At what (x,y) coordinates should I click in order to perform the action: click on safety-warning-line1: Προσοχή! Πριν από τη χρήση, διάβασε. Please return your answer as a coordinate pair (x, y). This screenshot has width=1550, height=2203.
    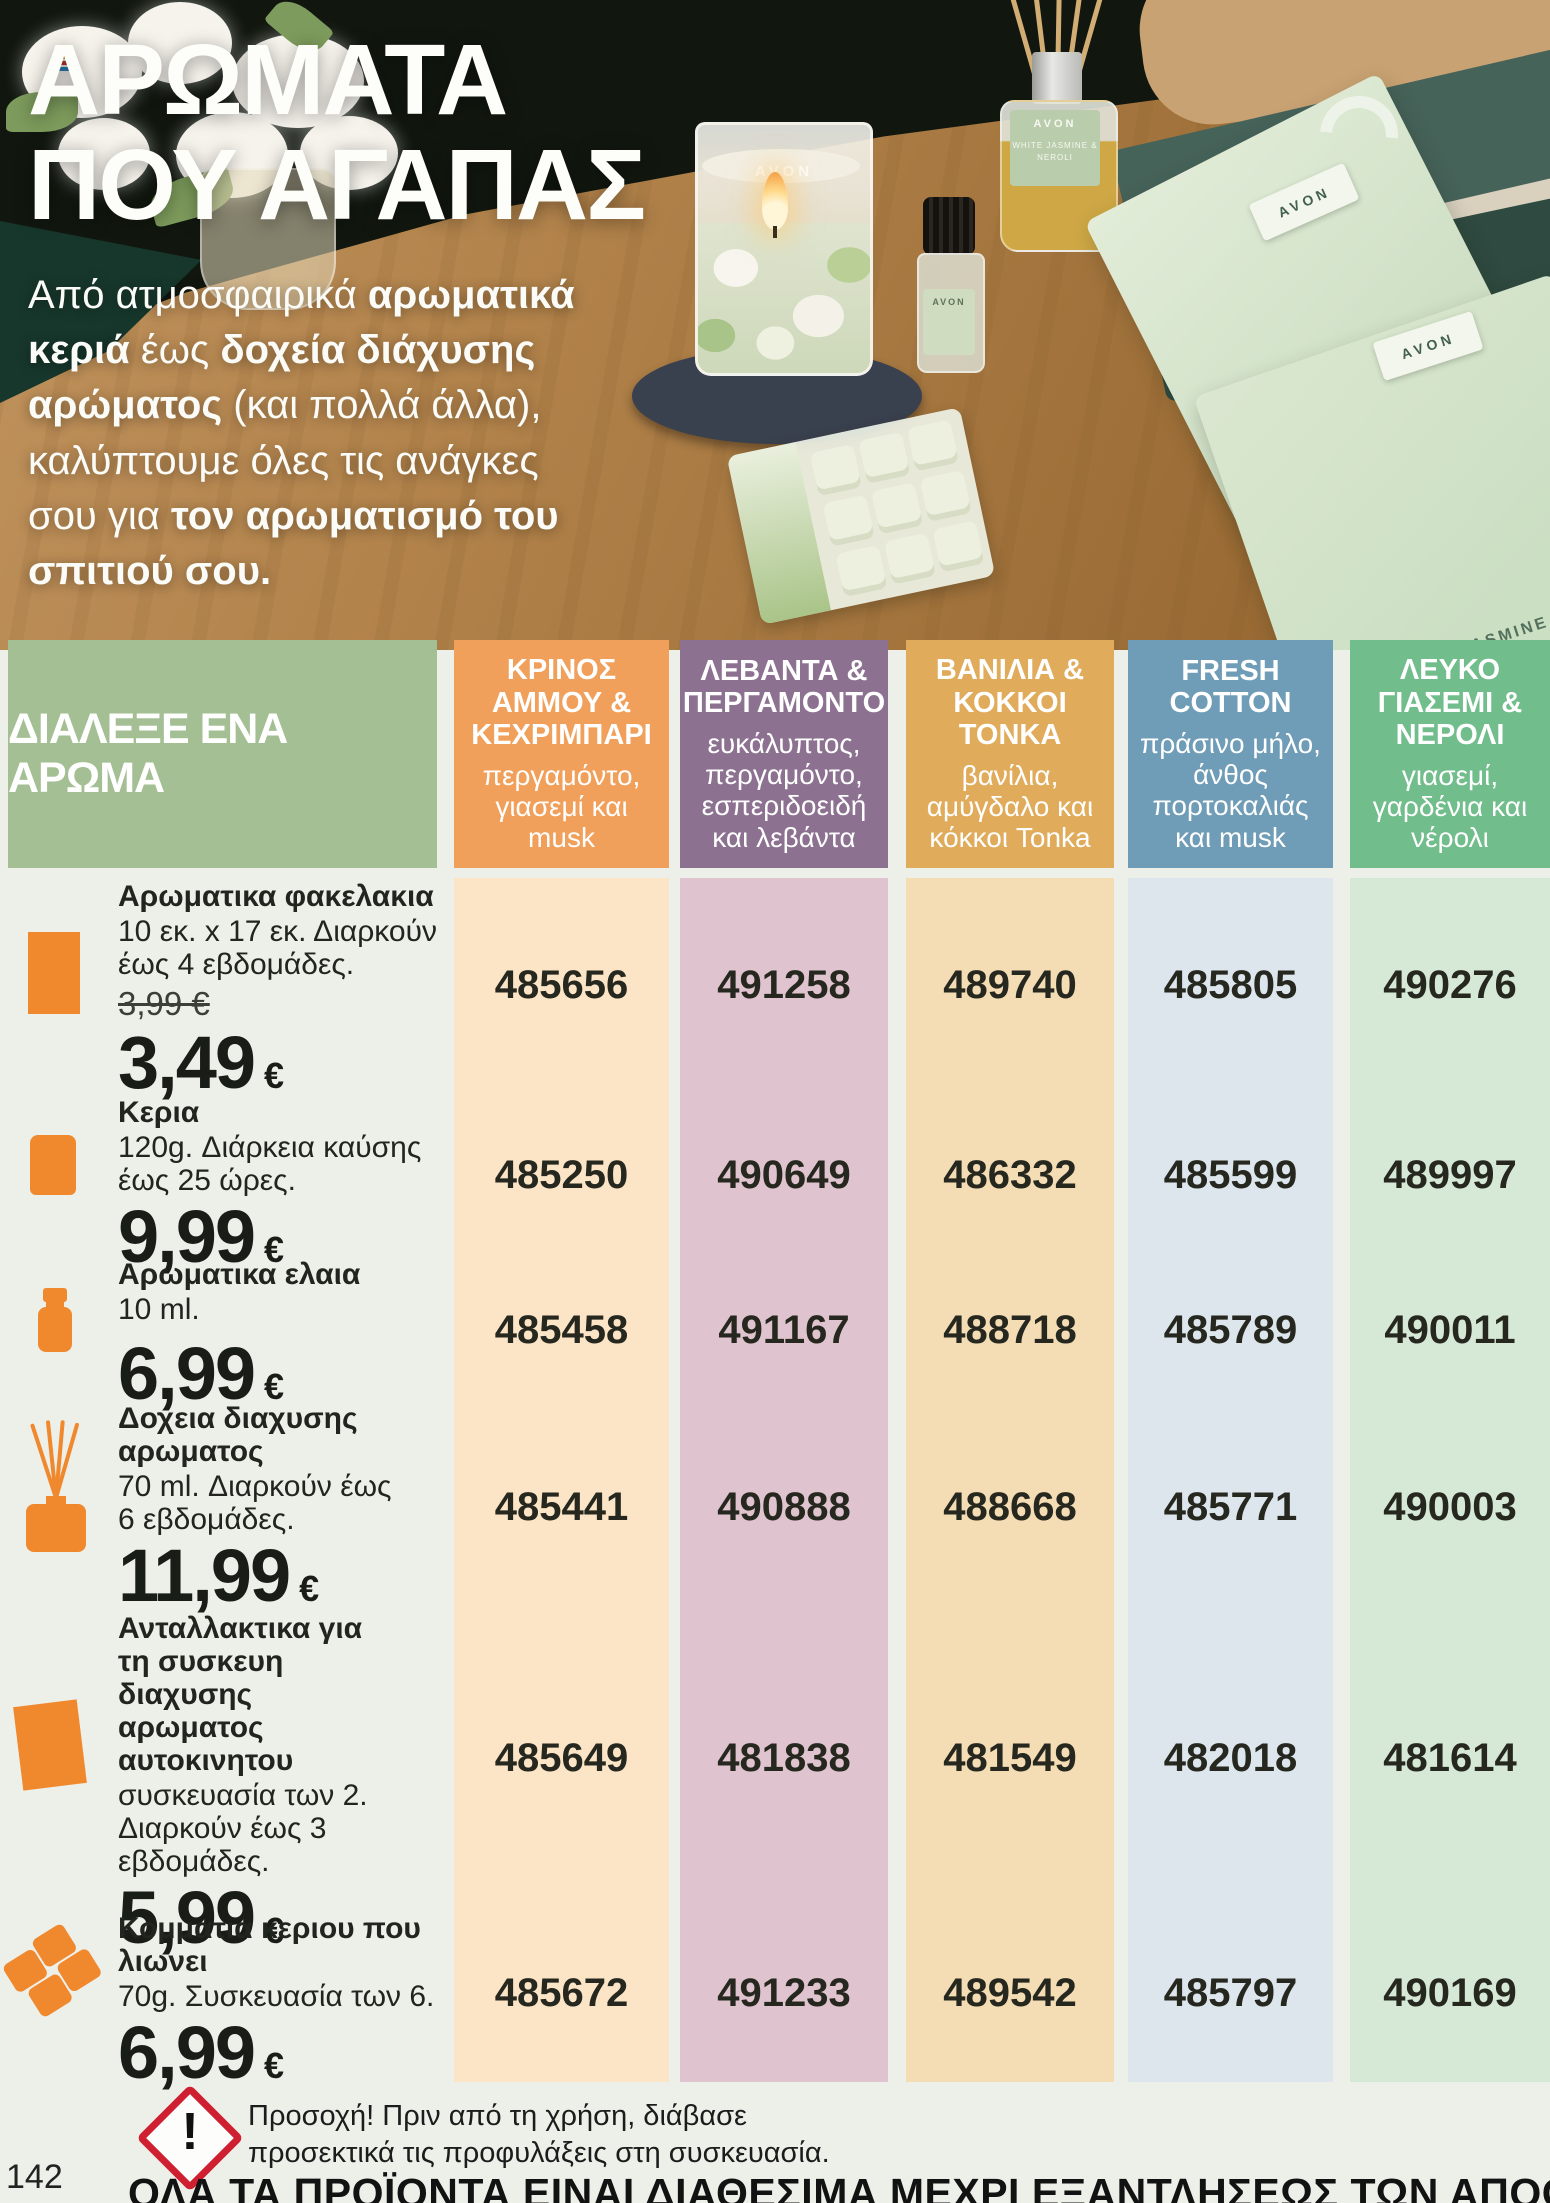
    Looking at the image, I should click on (497, 2116).